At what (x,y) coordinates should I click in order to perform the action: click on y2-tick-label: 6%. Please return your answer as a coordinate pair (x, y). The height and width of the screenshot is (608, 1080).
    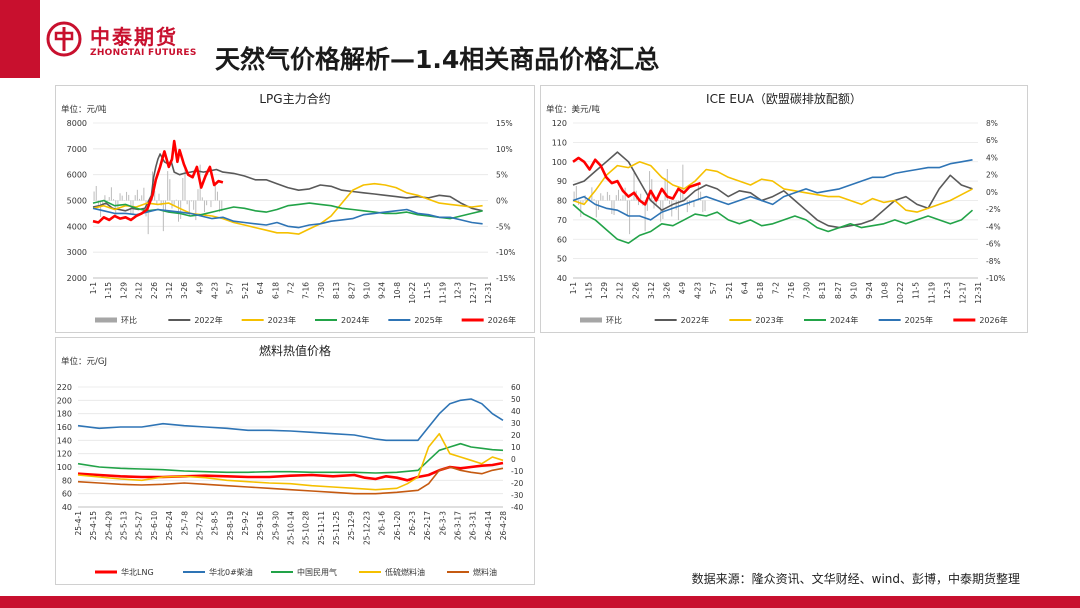
    Looking at the image, I should click on (992, 140).